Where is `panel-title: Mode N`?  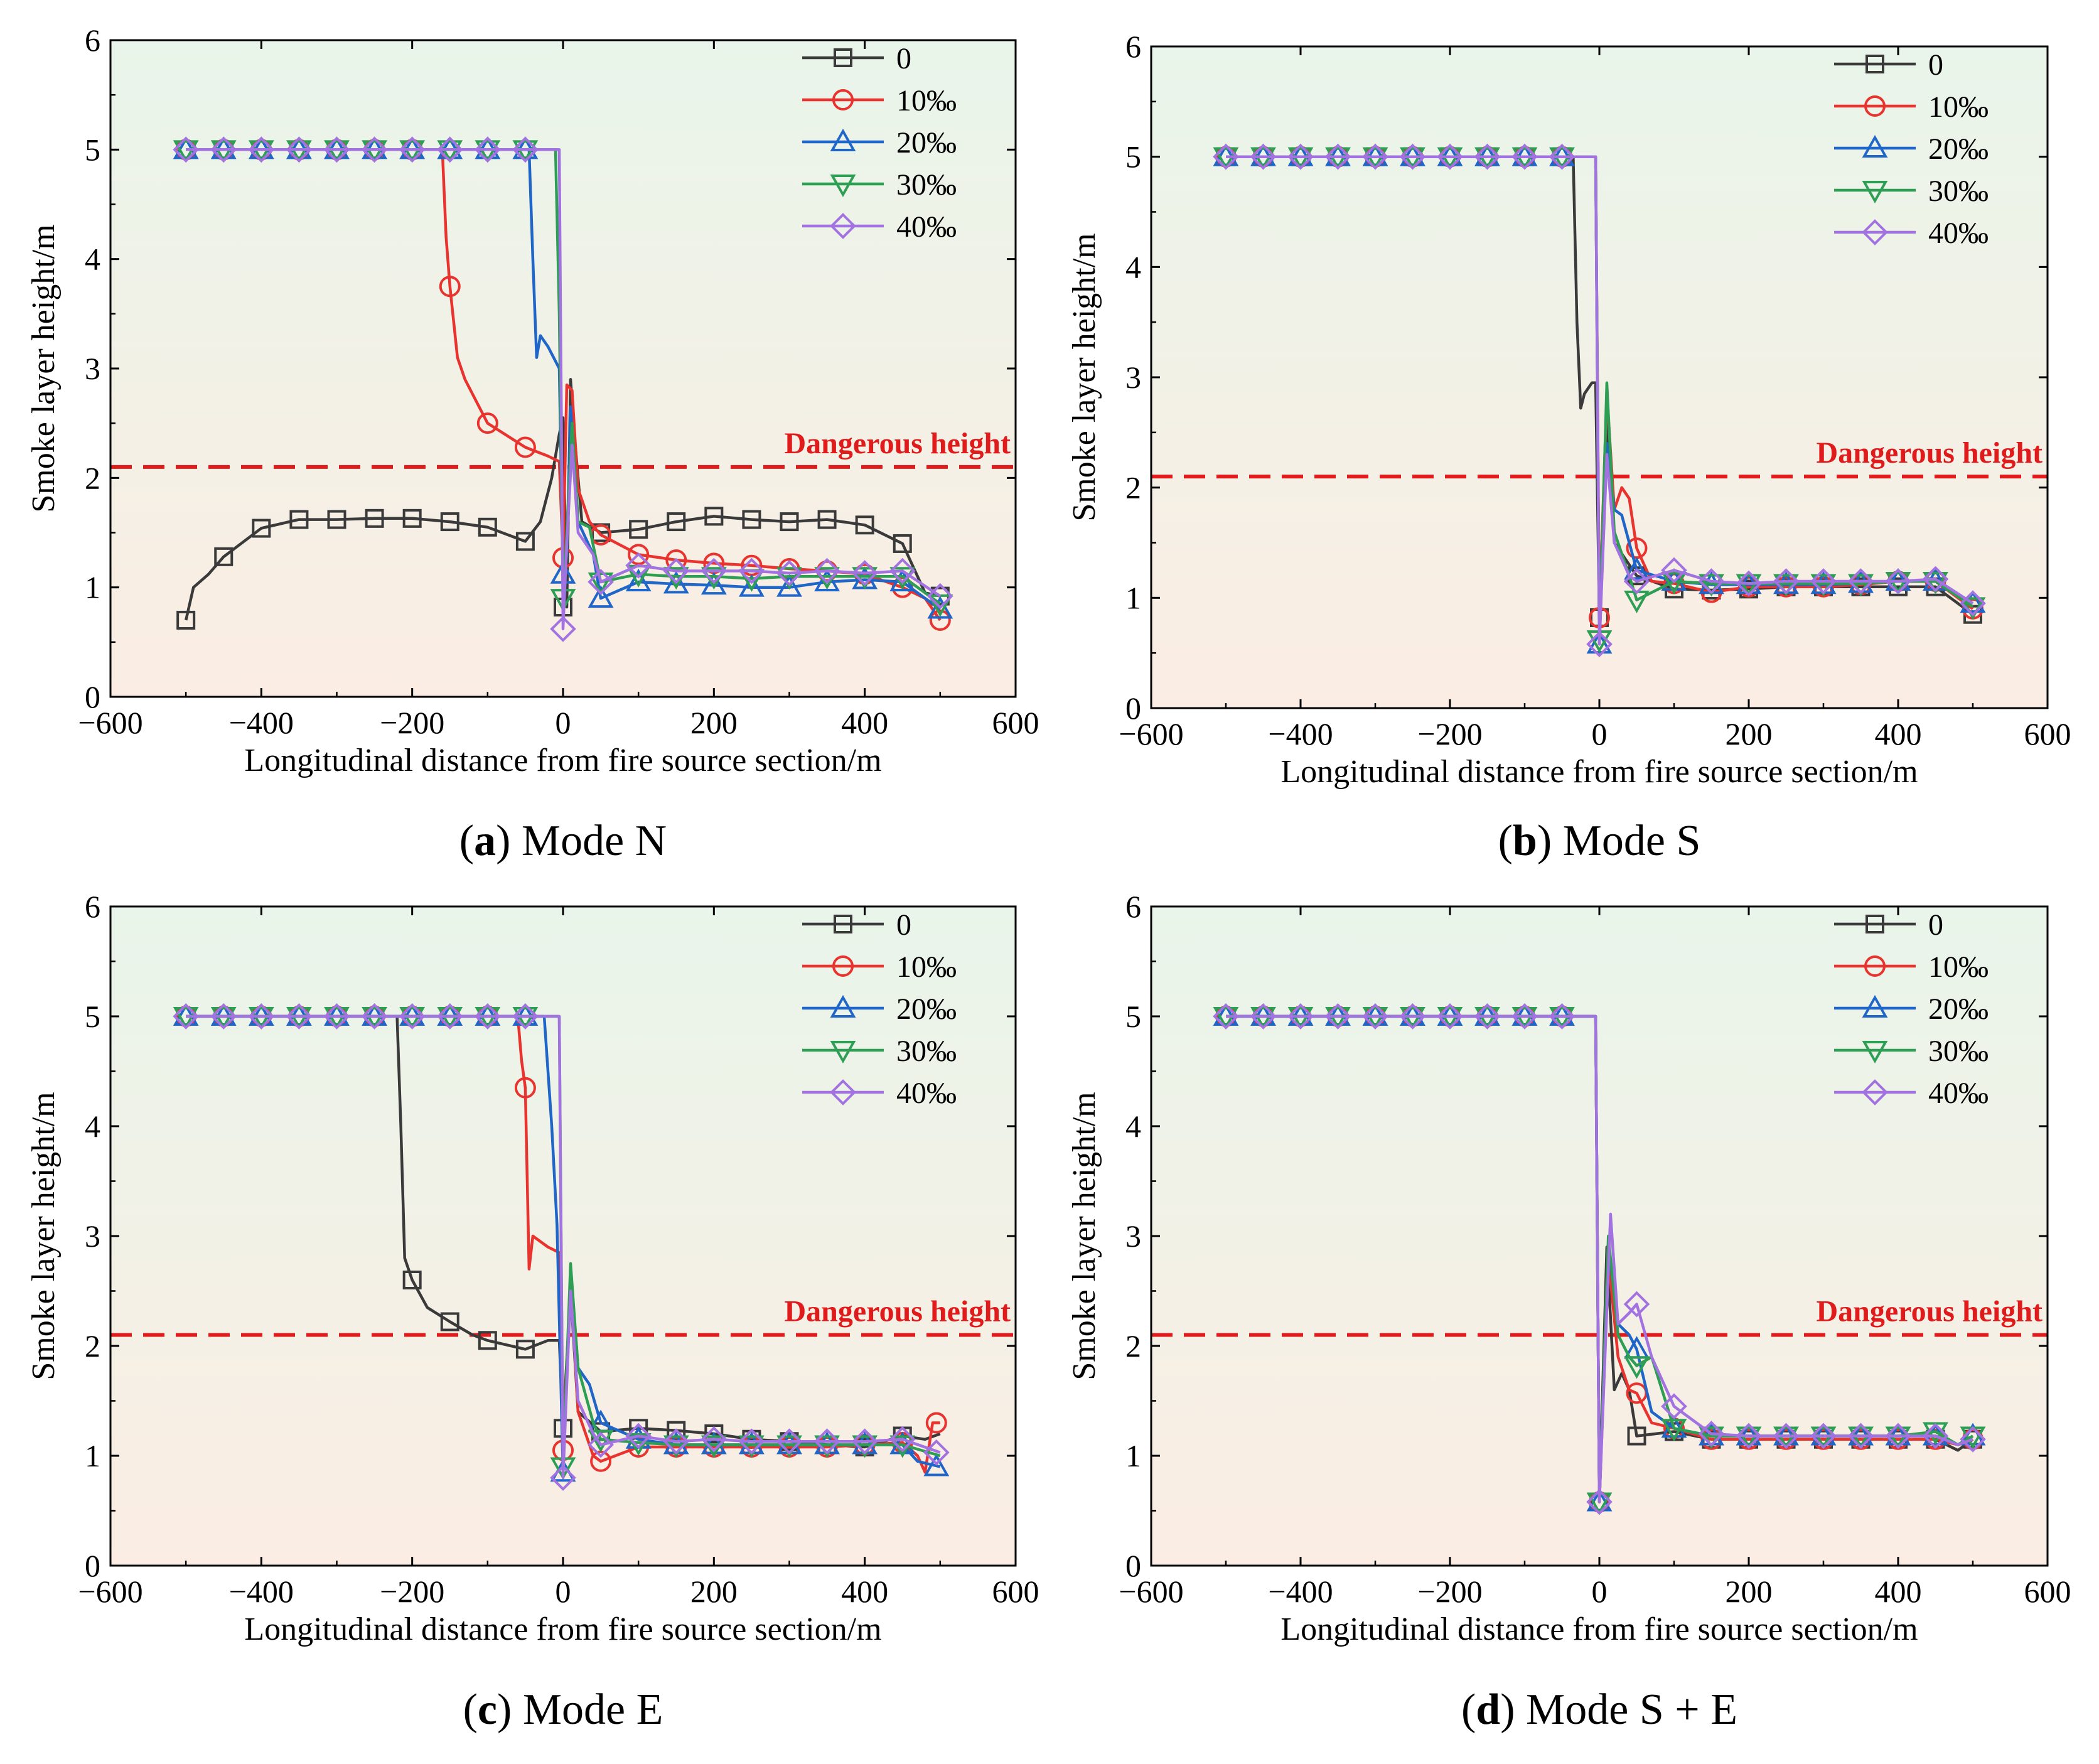 panel-title: Mode N is located at coordinates (594, 841).